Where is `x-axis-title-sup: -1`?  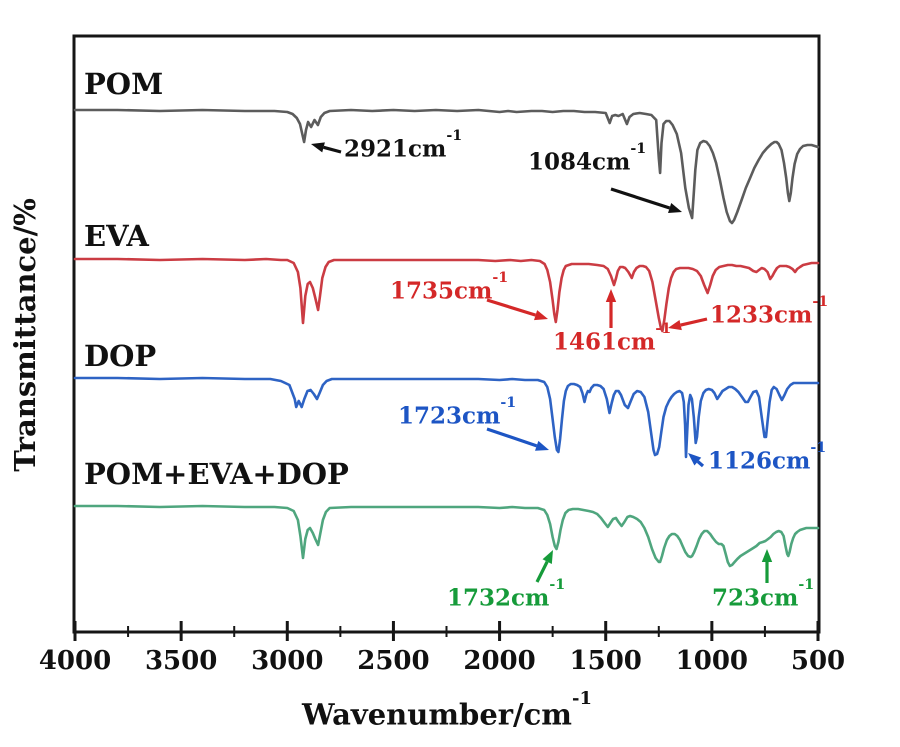
x-axis-title-sup: -1 is located at coordinates (581, 699).